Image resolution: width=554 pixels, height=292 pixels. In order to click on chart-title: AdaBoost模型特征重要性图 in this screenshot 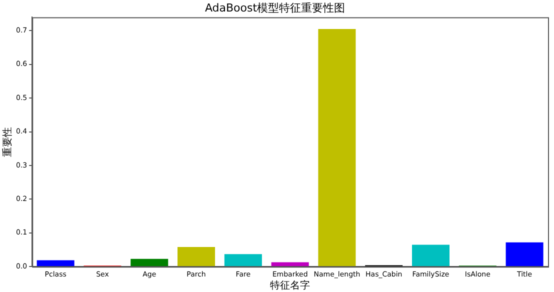, I will do `click(275, 7)`.